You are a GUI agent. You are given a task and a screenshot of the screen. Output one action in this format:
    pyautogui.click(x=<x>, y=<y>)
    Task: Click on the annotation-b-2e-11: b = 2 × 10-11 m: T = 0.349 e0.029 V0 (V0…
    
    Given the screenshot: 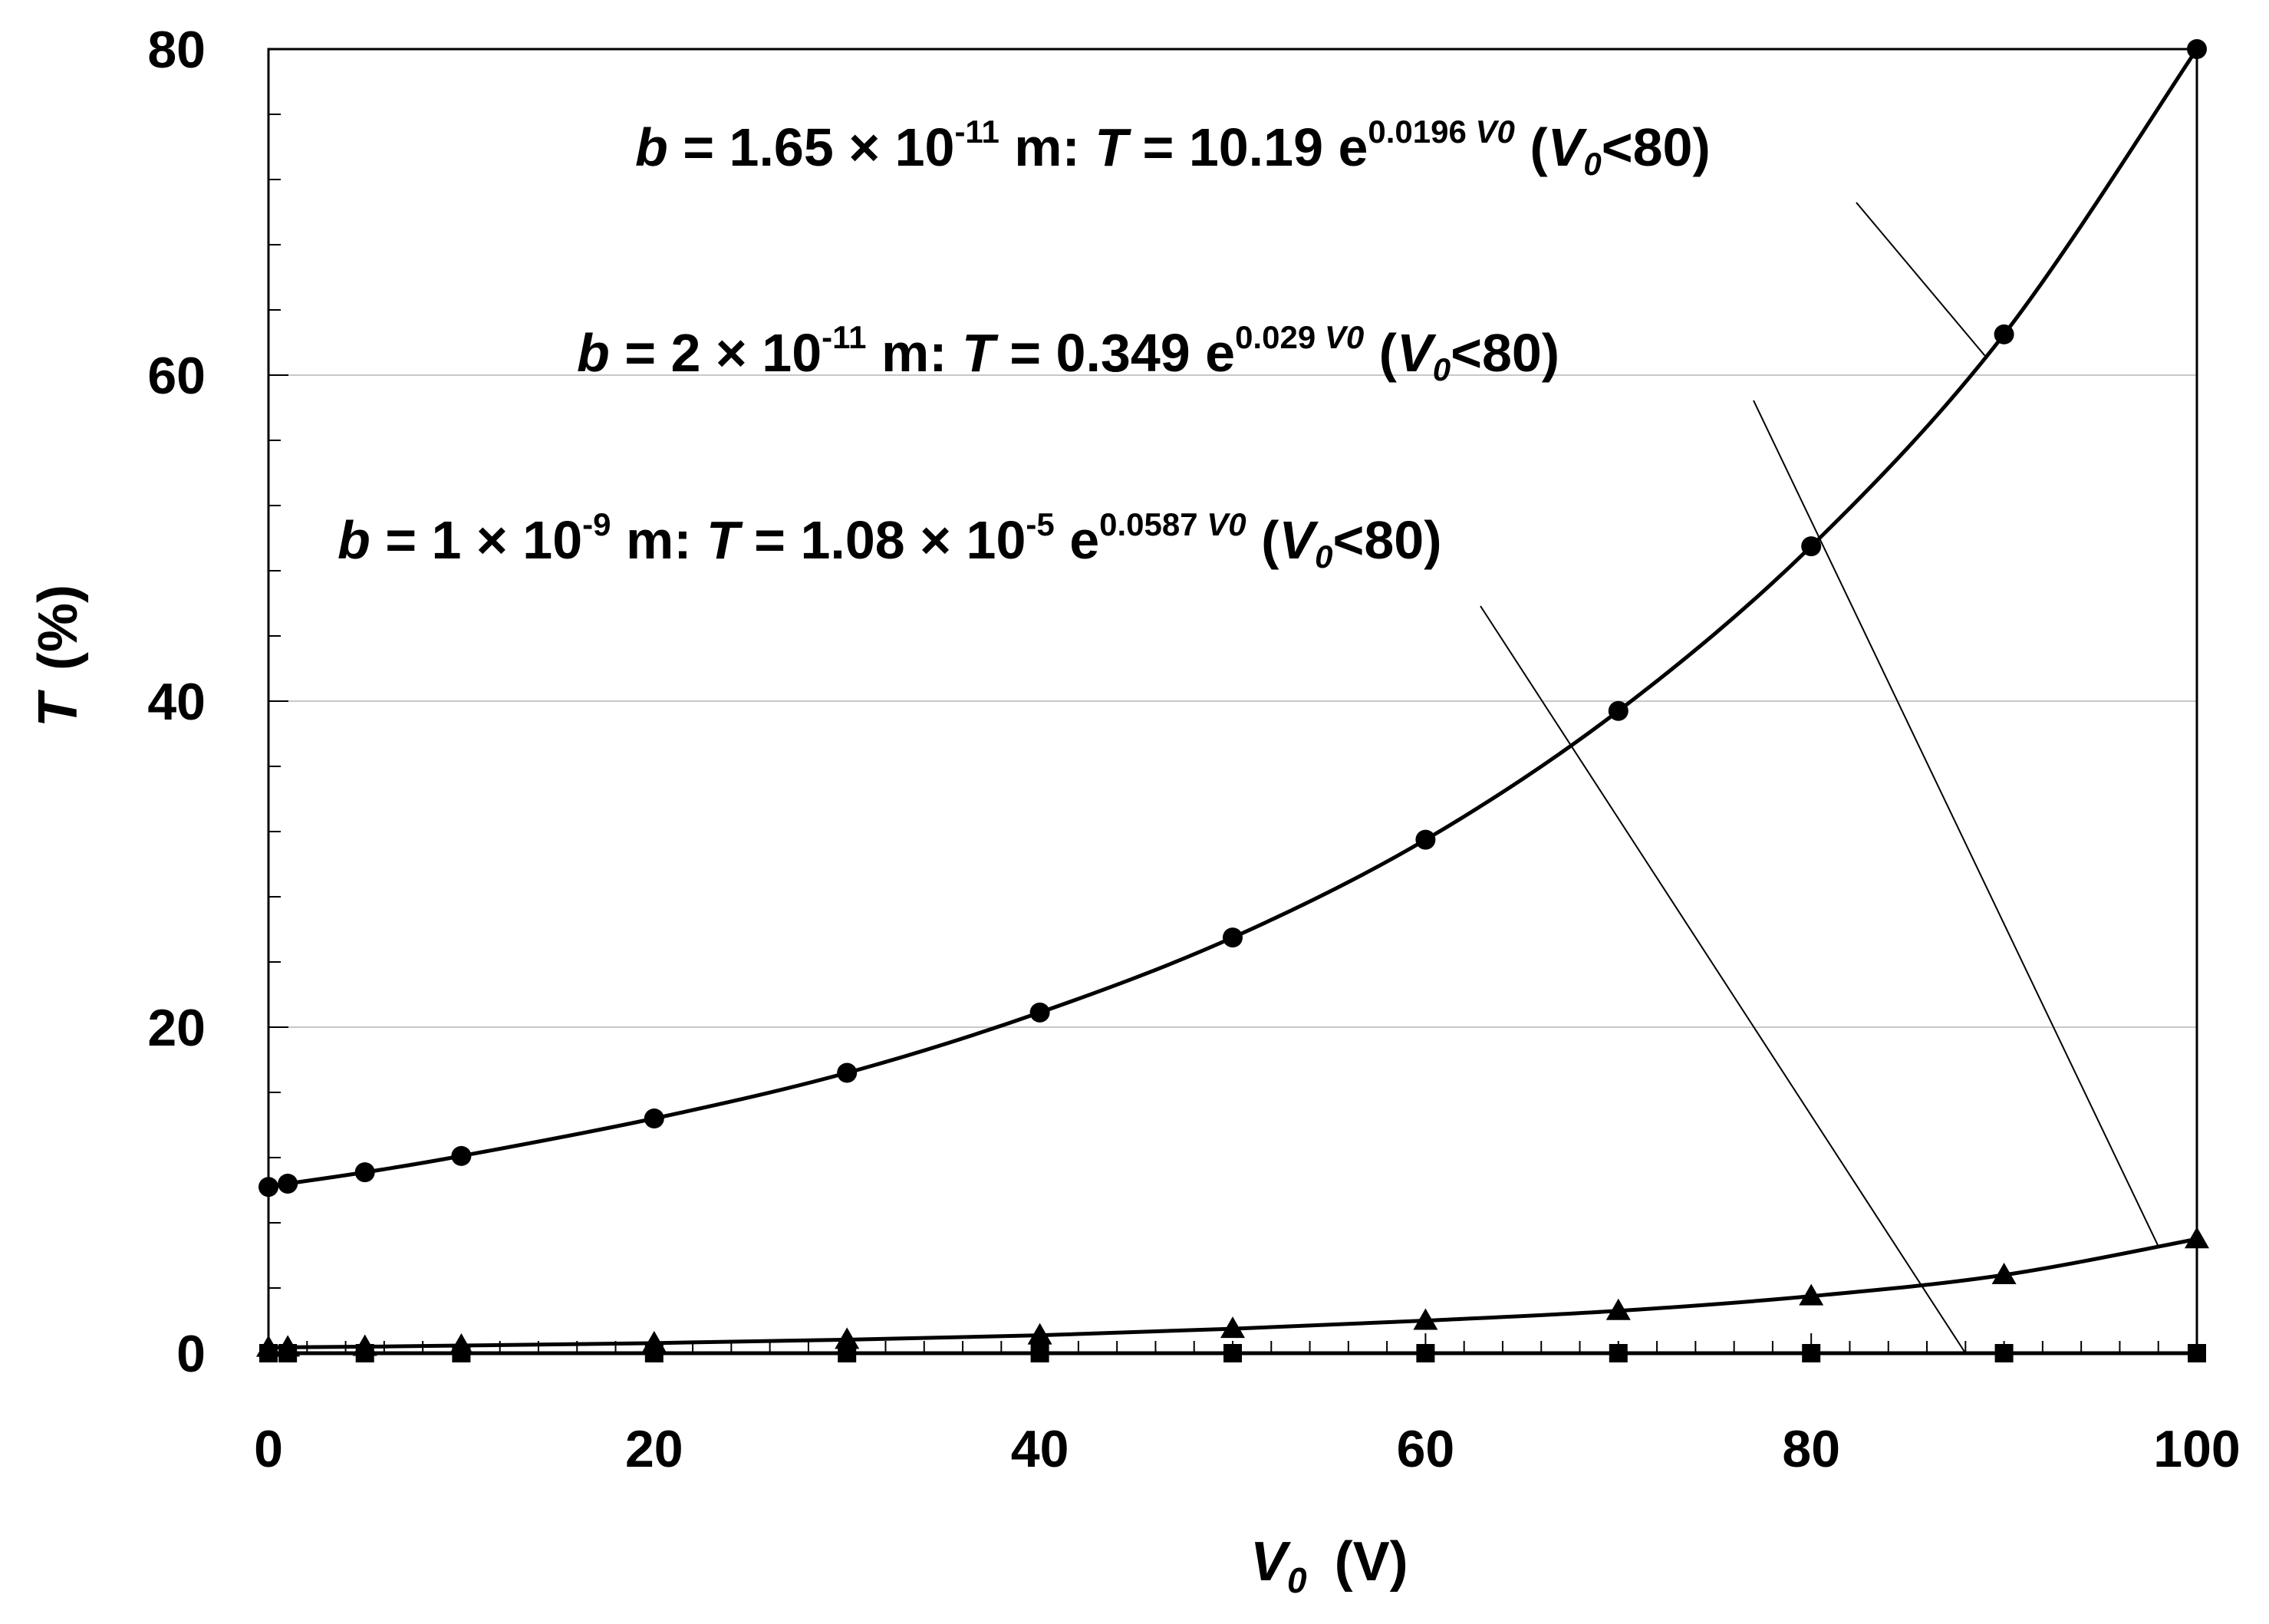 What is the action you would take?
    pyautogui.click(x=1068, y=353)
    